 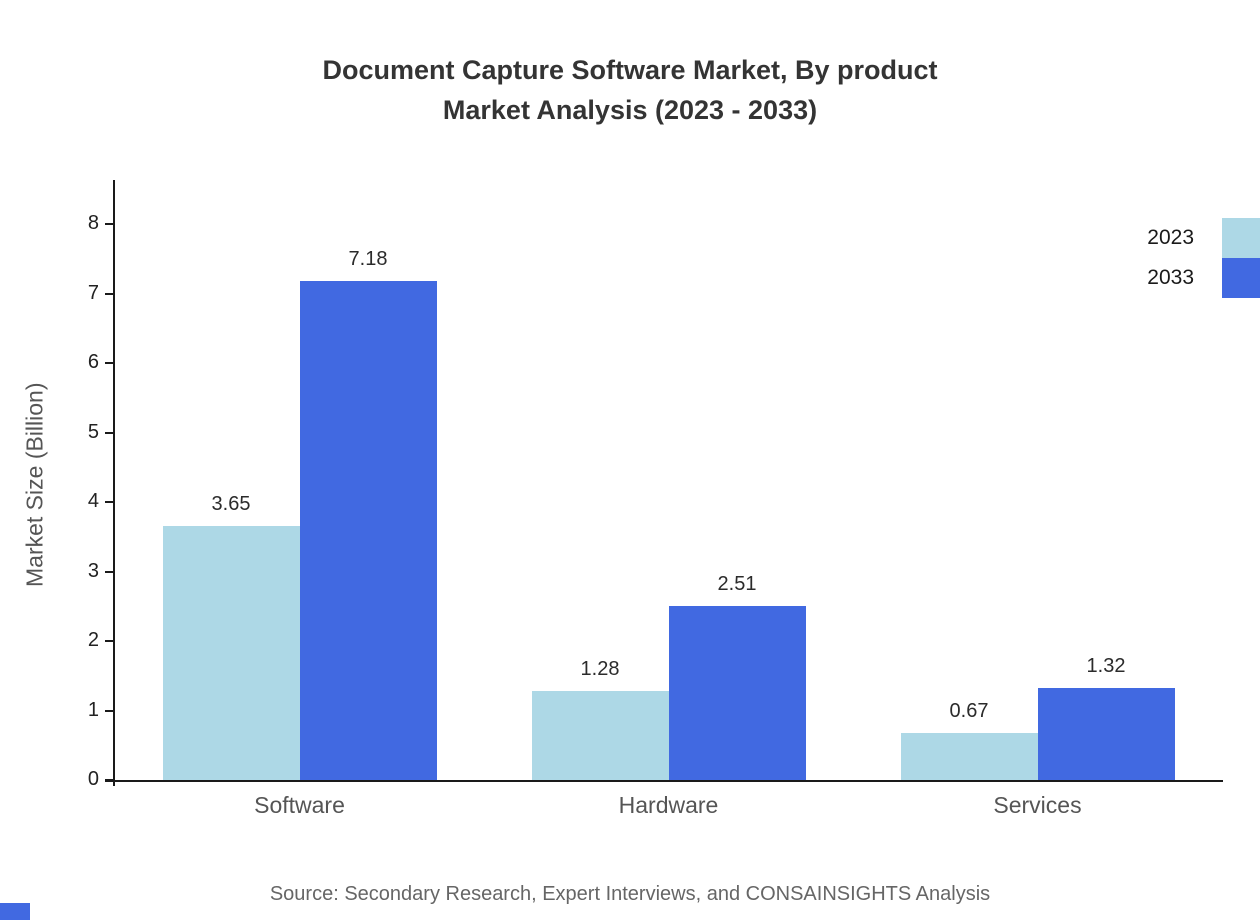 What do you see at coordinates (969, 711) in the screenshot?
I see `value-label-2023-services: 0.67` at bounding box center [969, 711].